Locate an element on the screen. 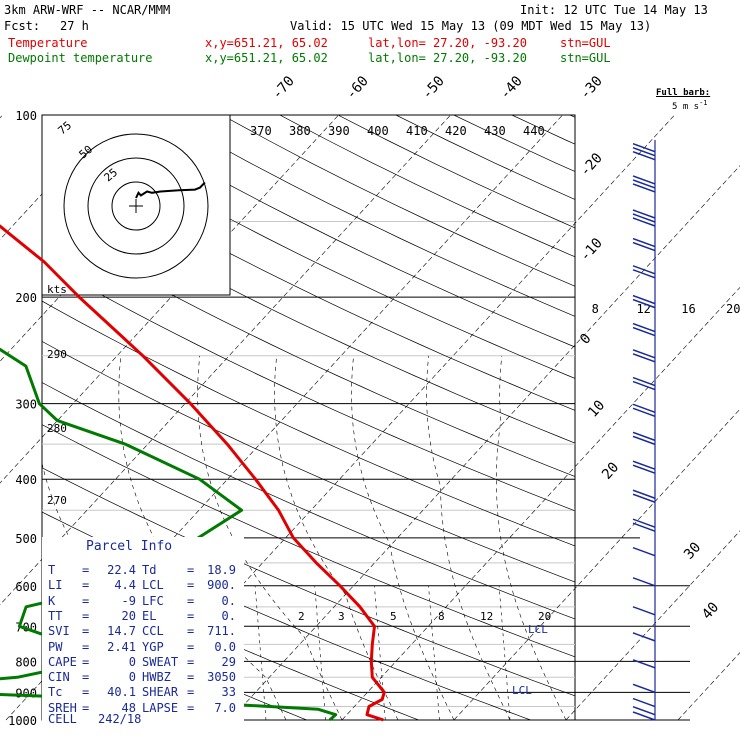  barb-legend-units: 5 m s-1 is located at coordinates (690, 105).